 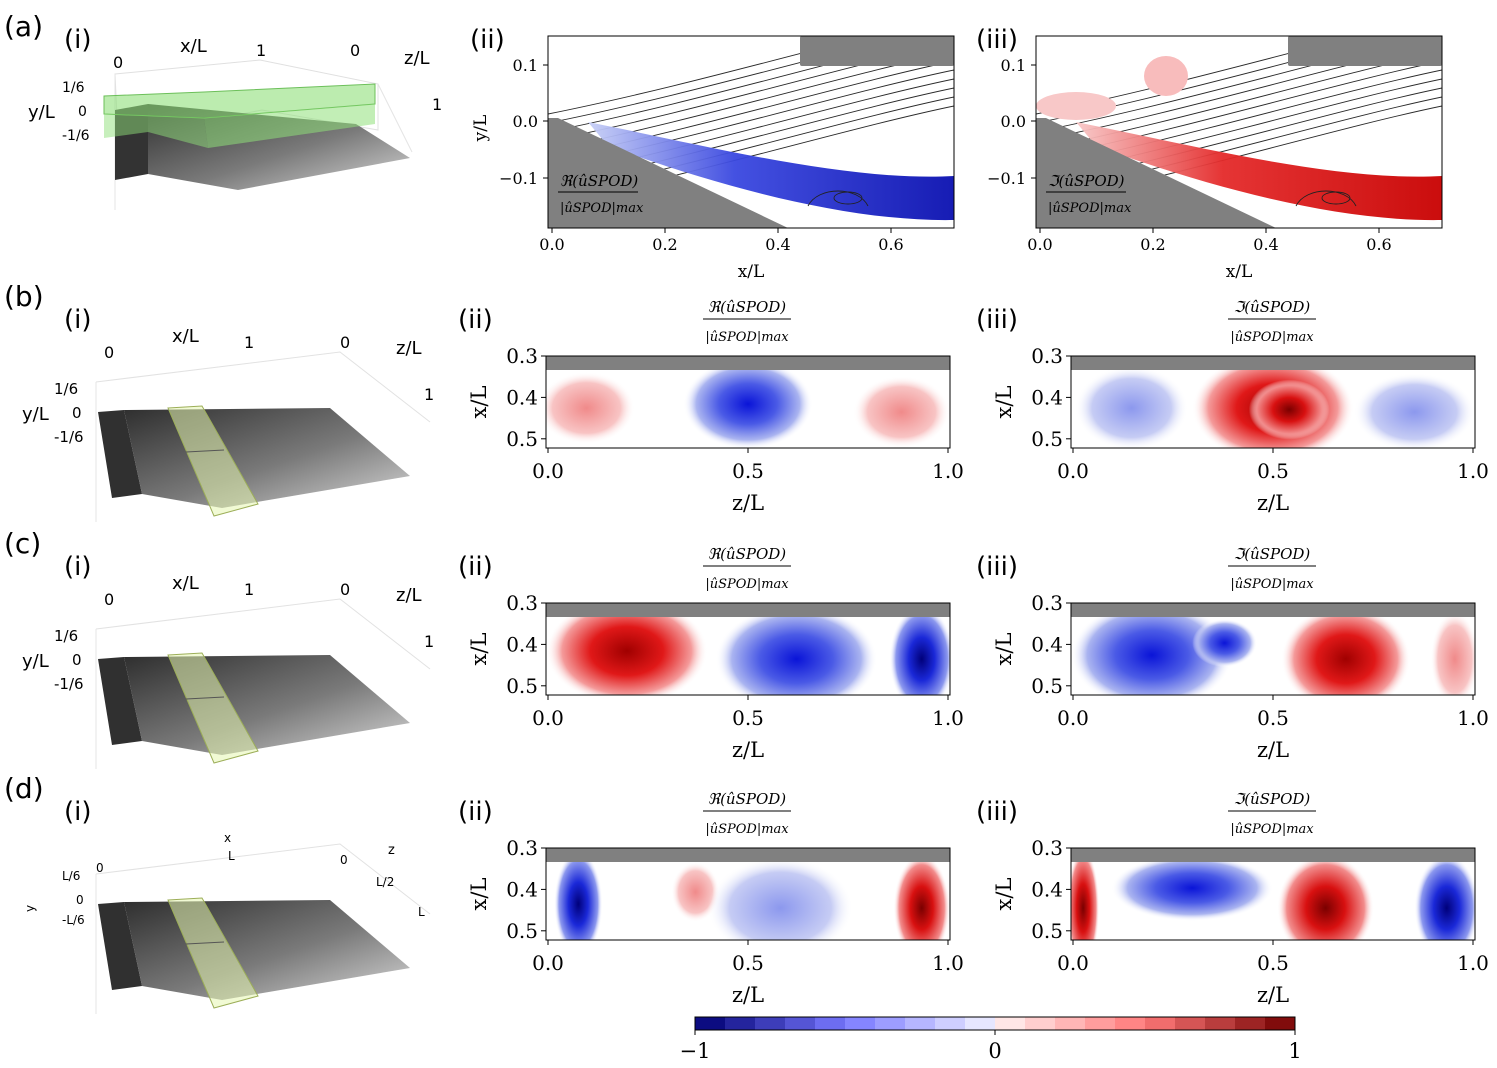 I want to click on ramp-surface, so click(x=267, y=705).